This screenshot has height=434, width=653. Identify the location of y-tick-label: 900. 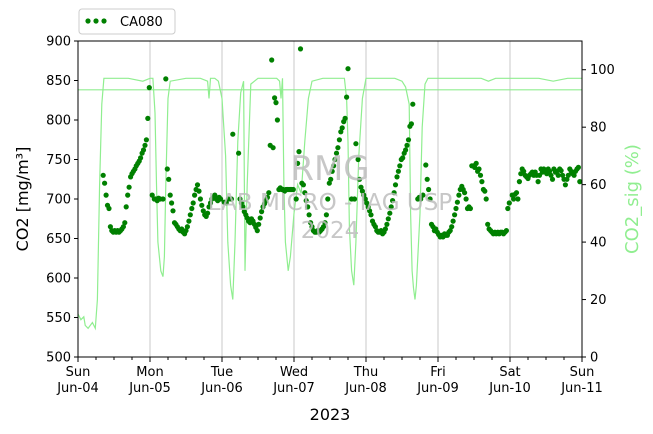
(58, 42).